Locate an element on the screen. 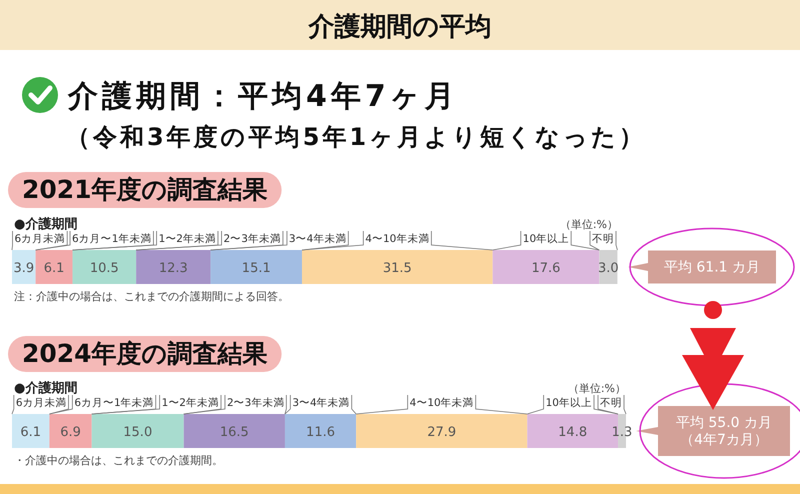 This screenshot has width=800, height=494. data-label: 6.9 is located at coordinates (70, 432).